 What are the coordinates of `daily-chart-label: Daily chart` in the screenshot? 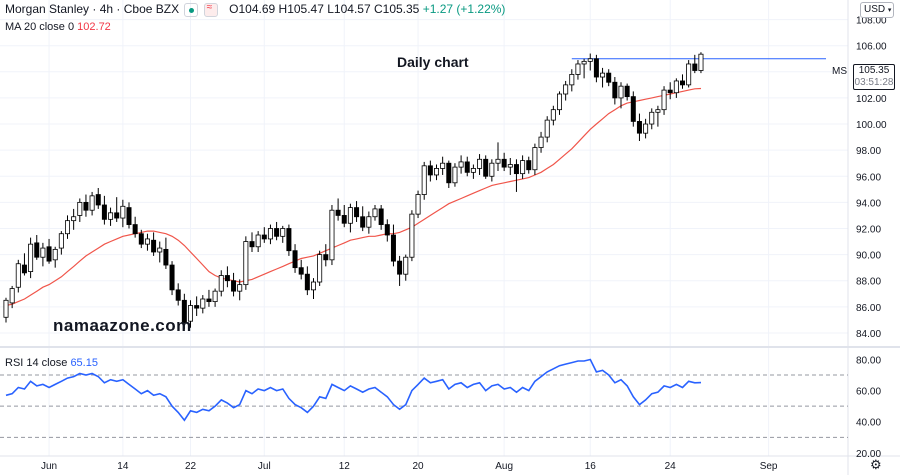 It's located at (433, 62).